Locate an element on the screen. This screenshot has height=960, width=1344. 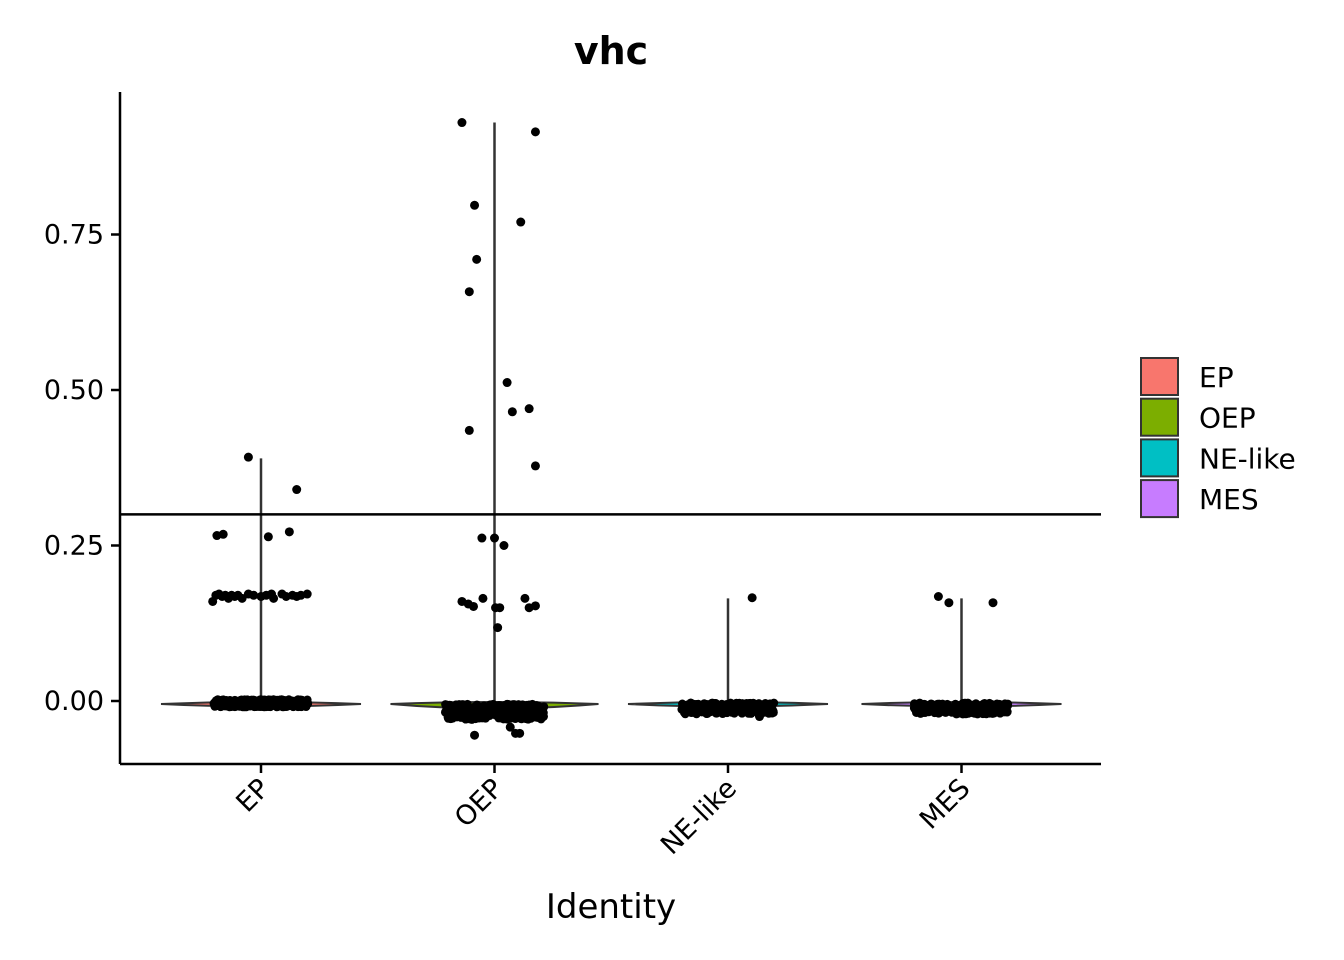
y-tick-label: 0.25 is located at coordinates (74, 546).